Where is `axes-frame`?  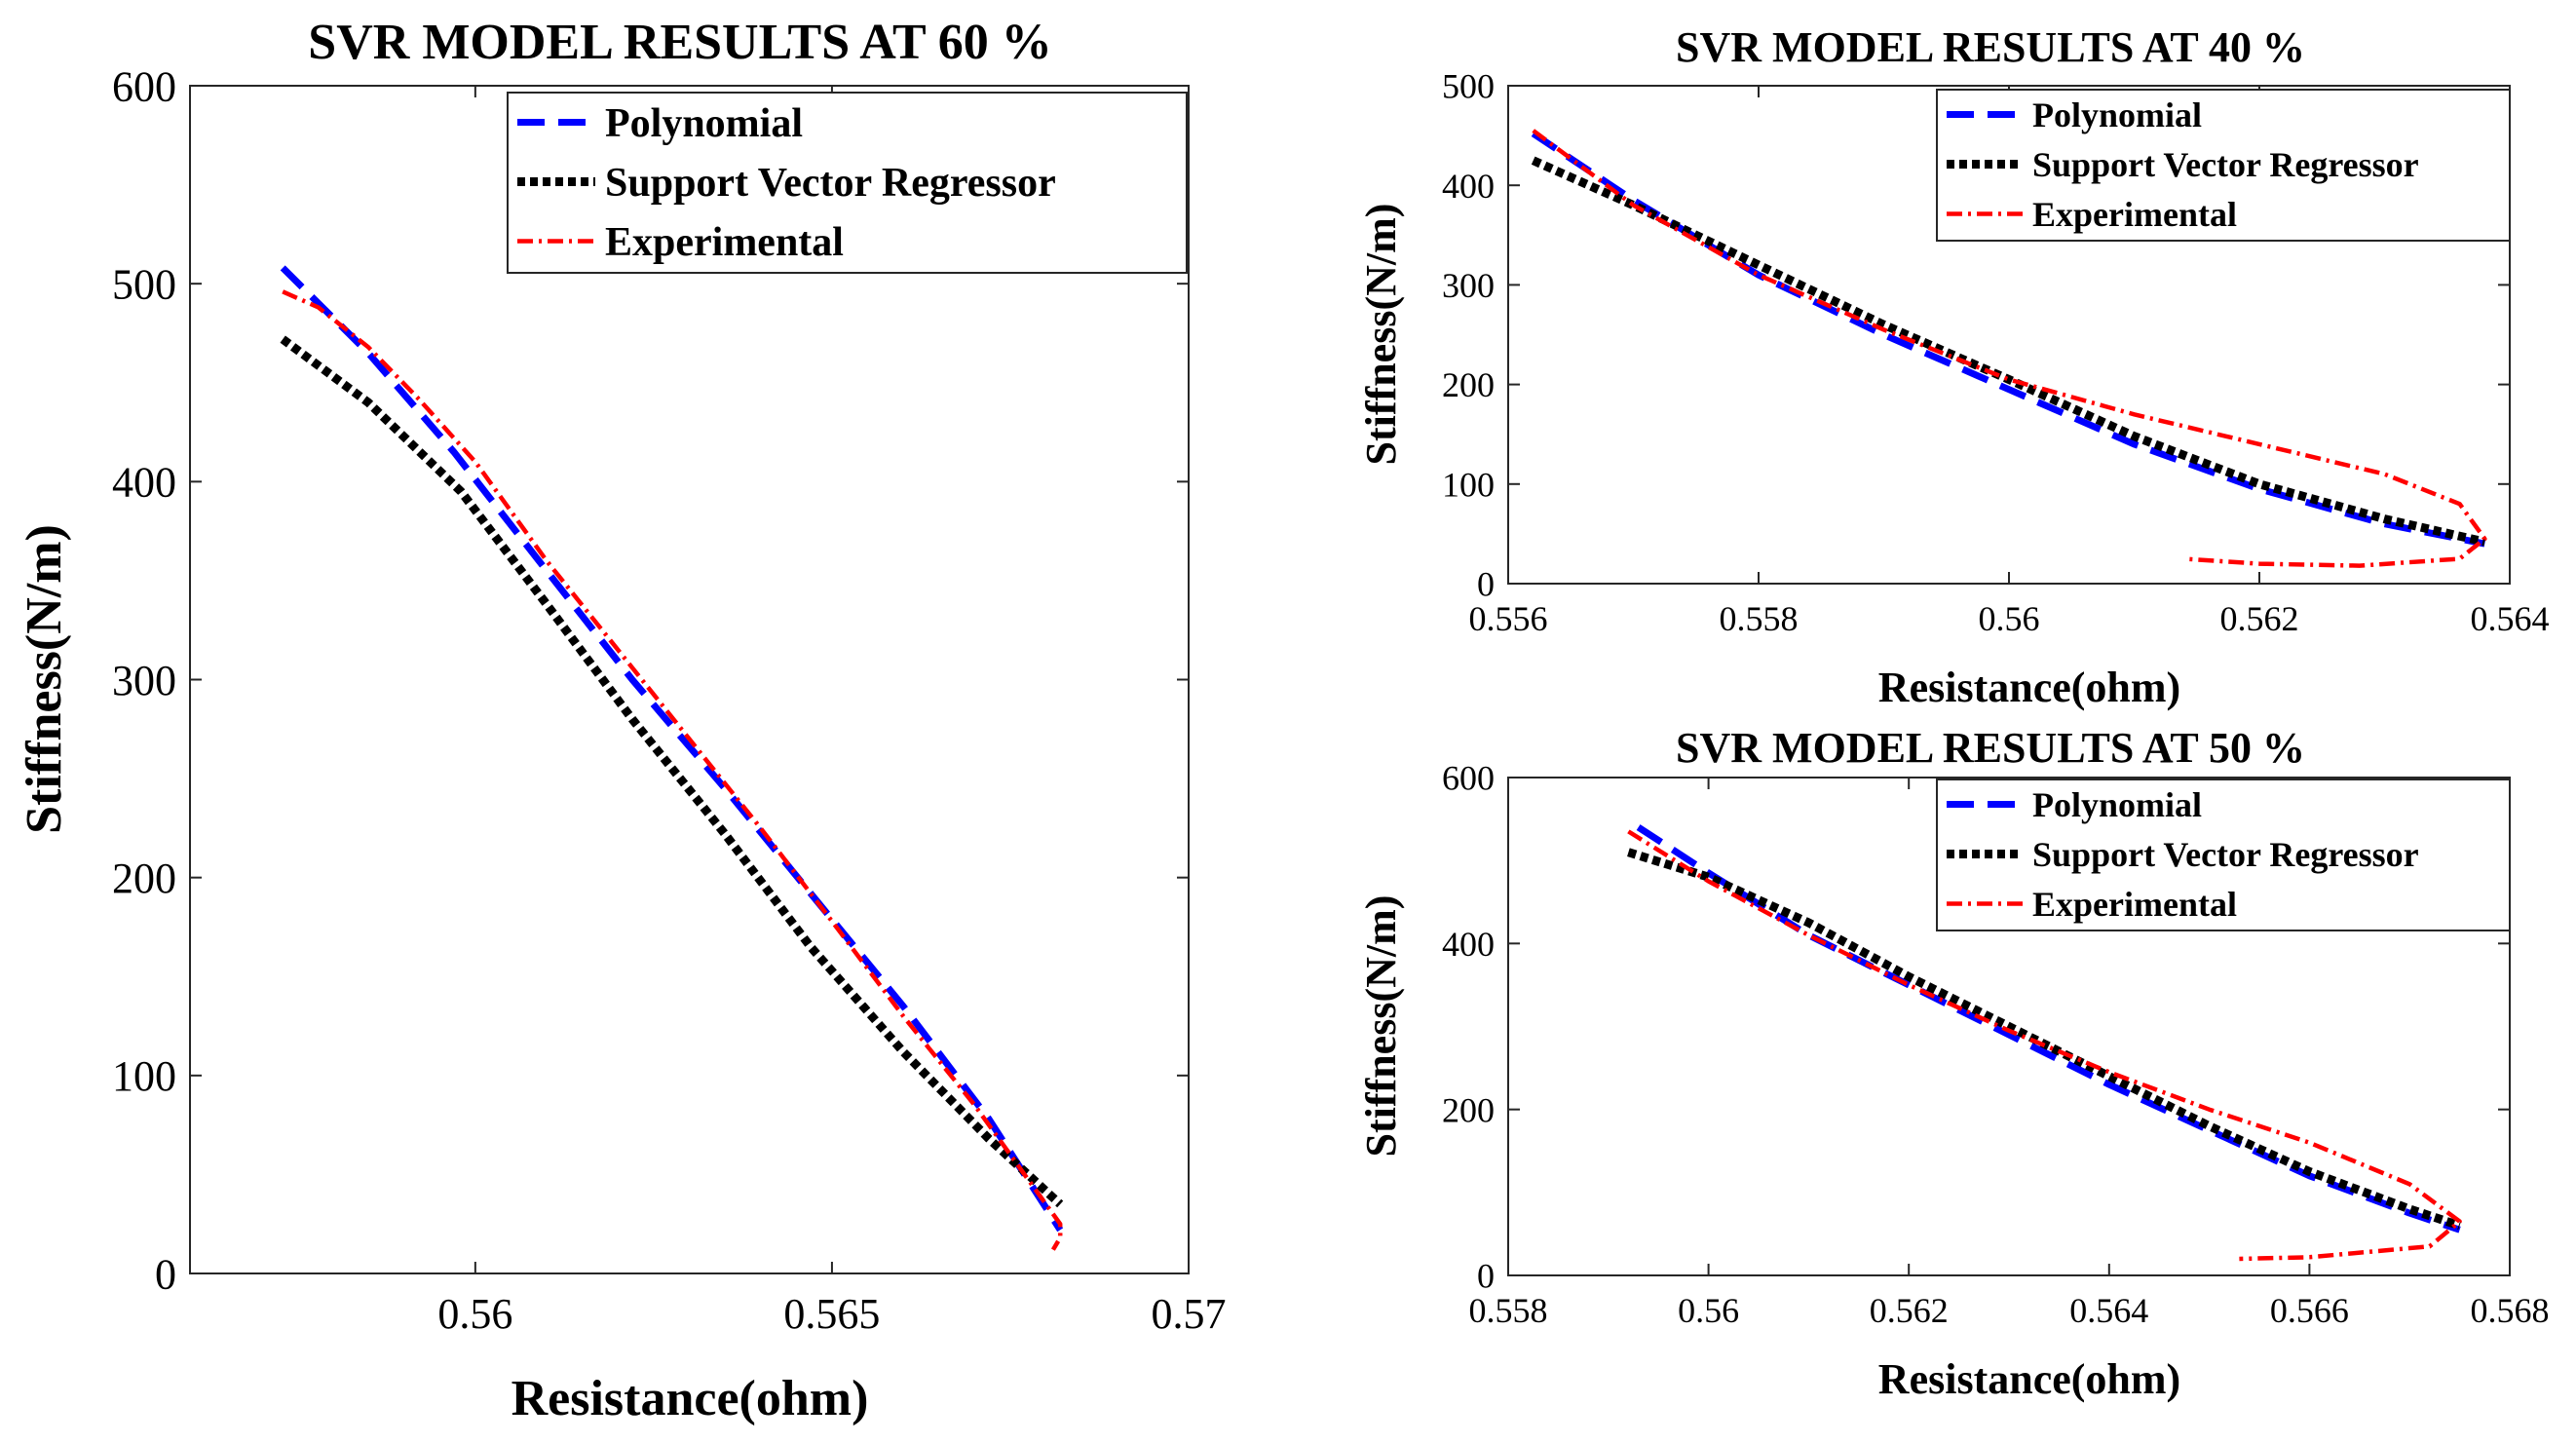
axes-frame is located at coordinates (2009, 1026).